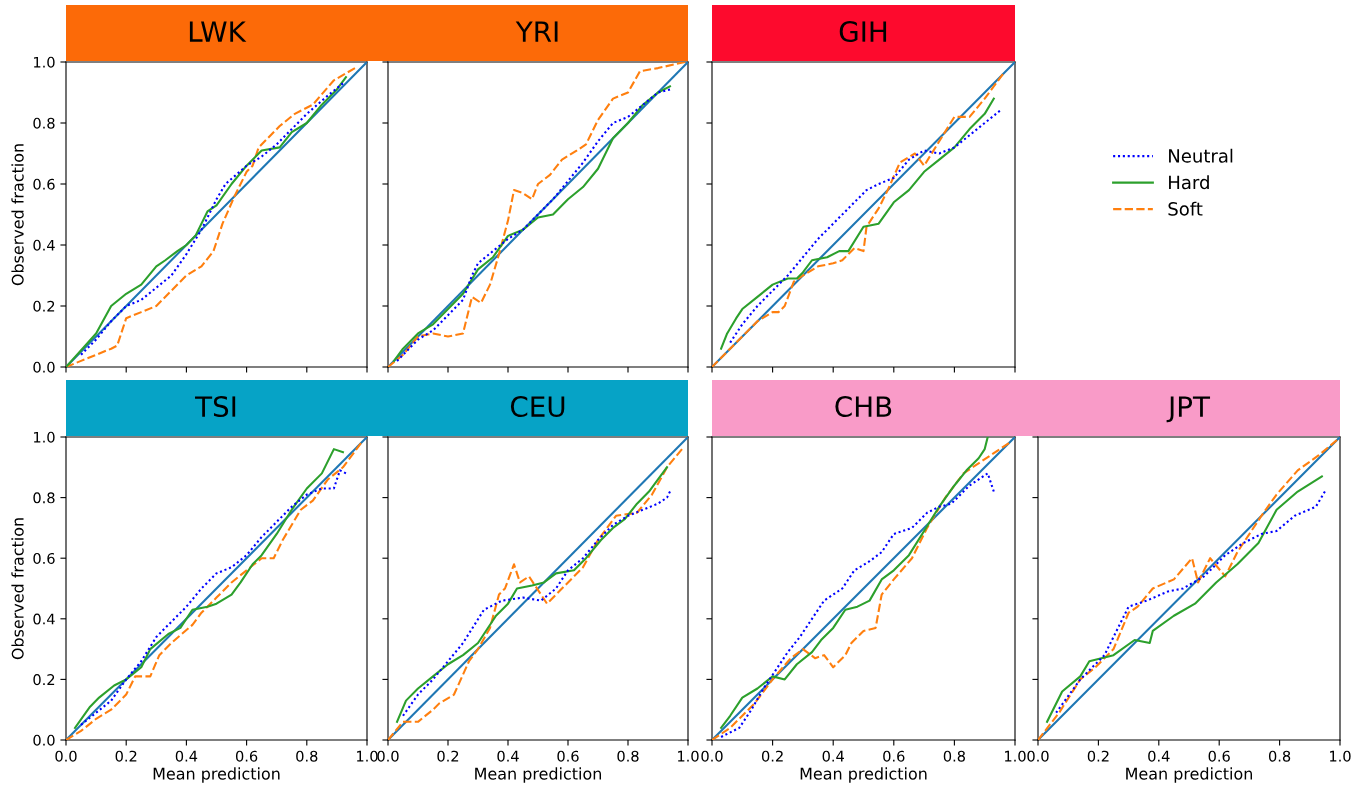  Describe the element at coordinates (218, 31) in the screenshot. I see `chart-title: LWK` at that location.